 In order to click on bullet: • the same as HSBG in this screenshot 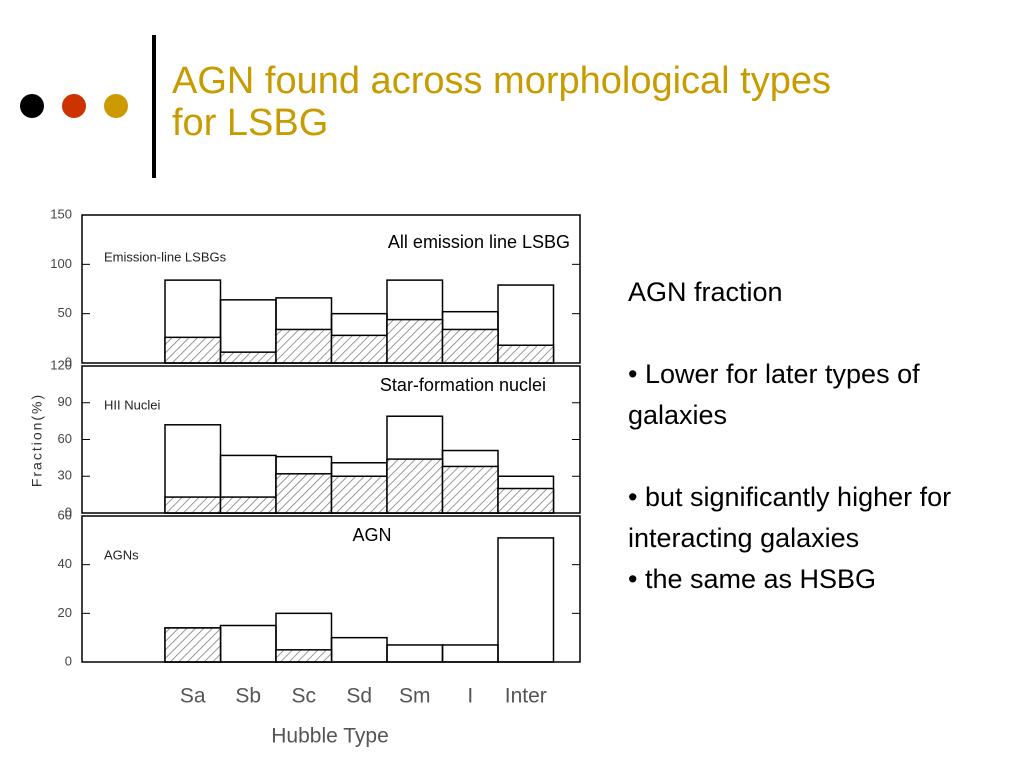, I will do `click(752, 579)`.